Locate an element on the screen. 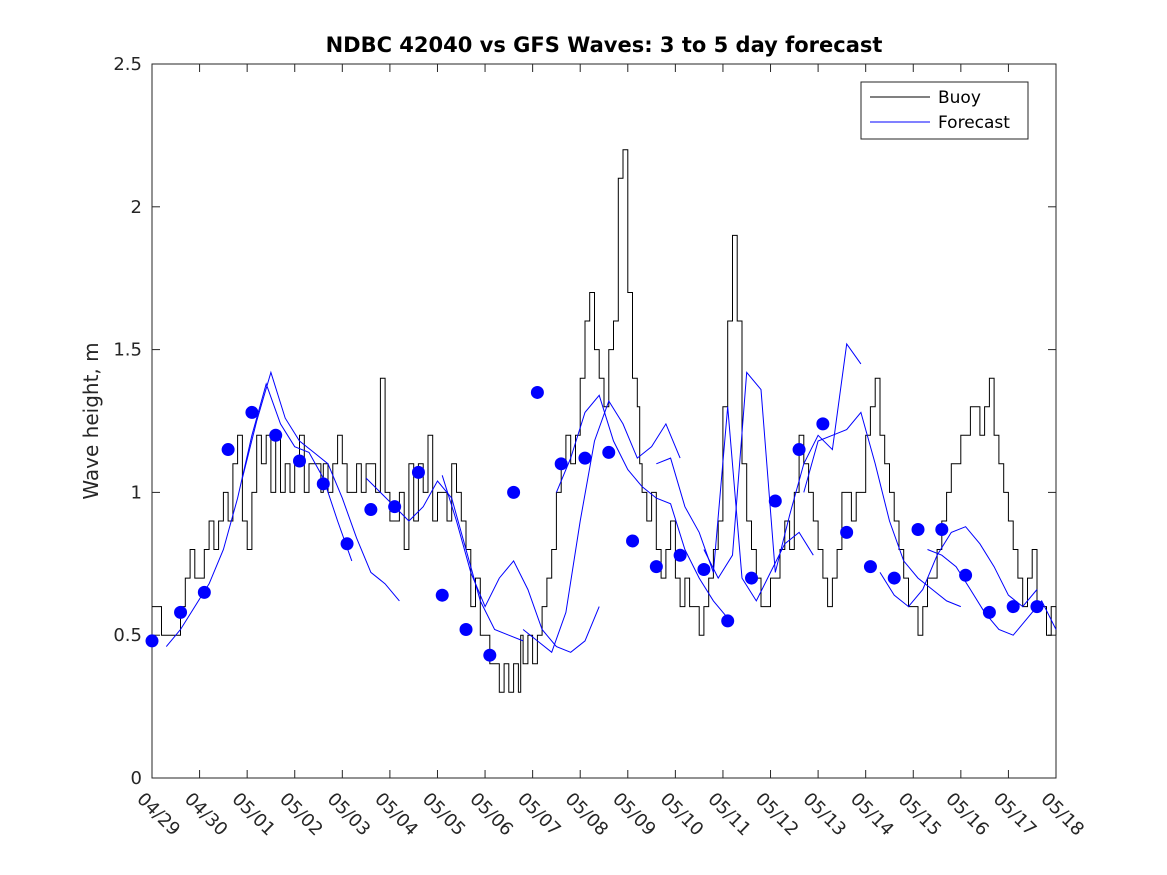  x-tick-label: 04/30 is located at coordinates (206, 815).